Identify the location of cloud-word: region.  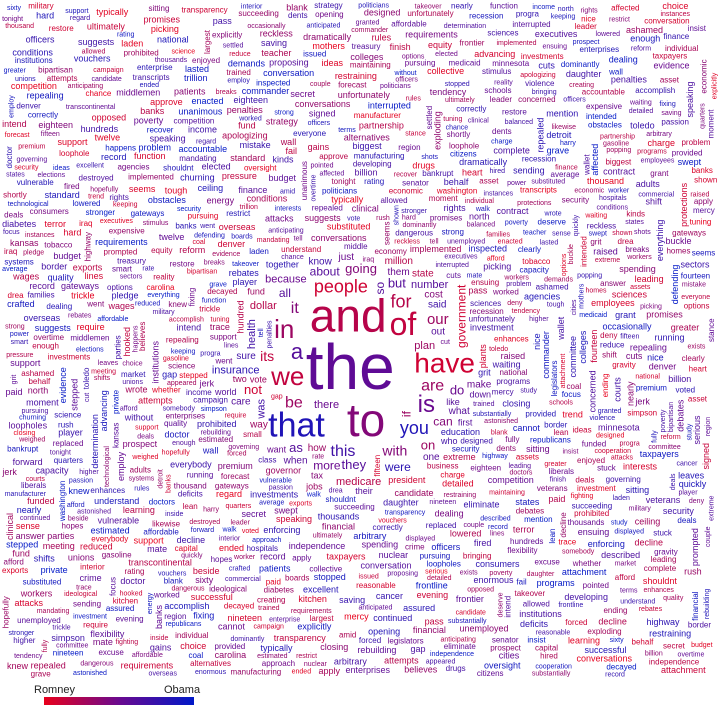
(175, 616).